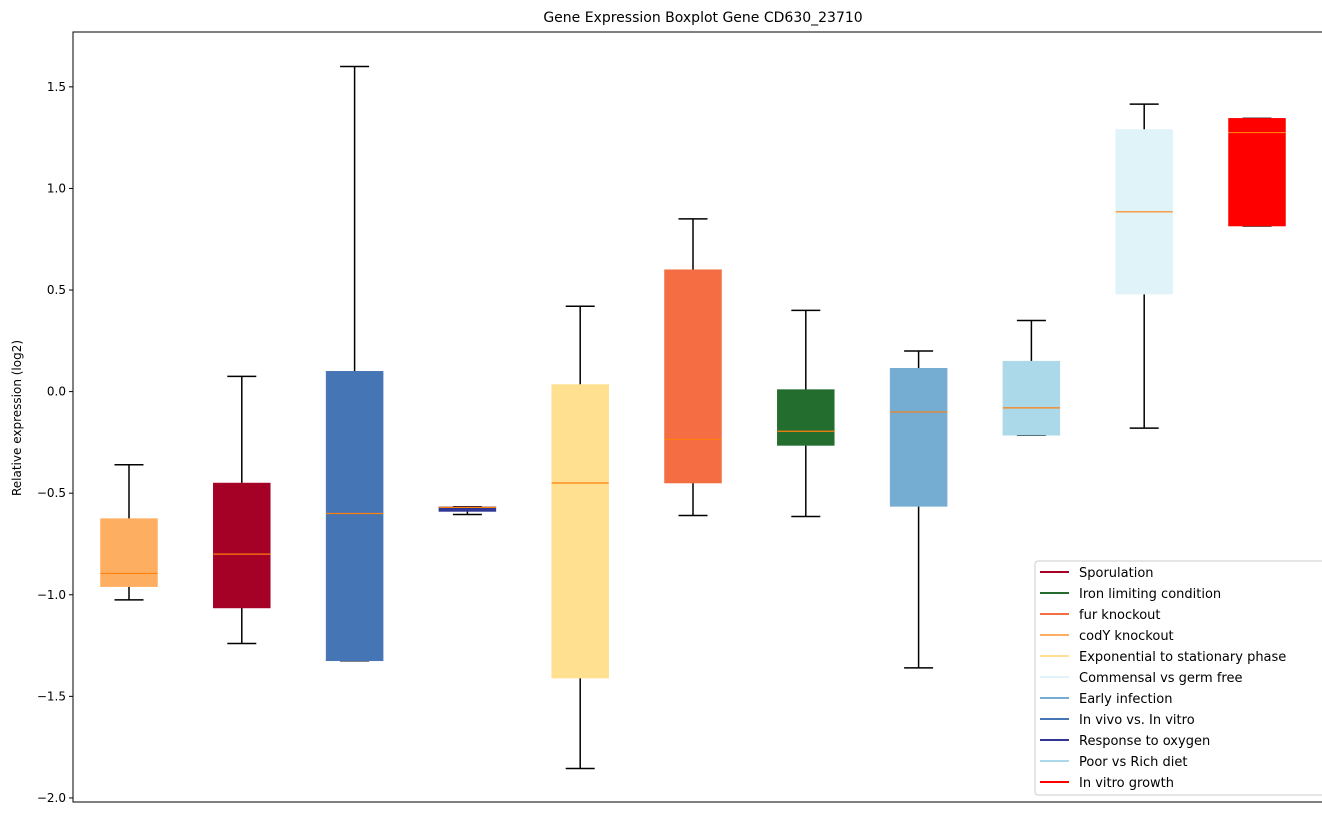  I want to click on box-commensal-vs-germ-free, so click(1144, 266).